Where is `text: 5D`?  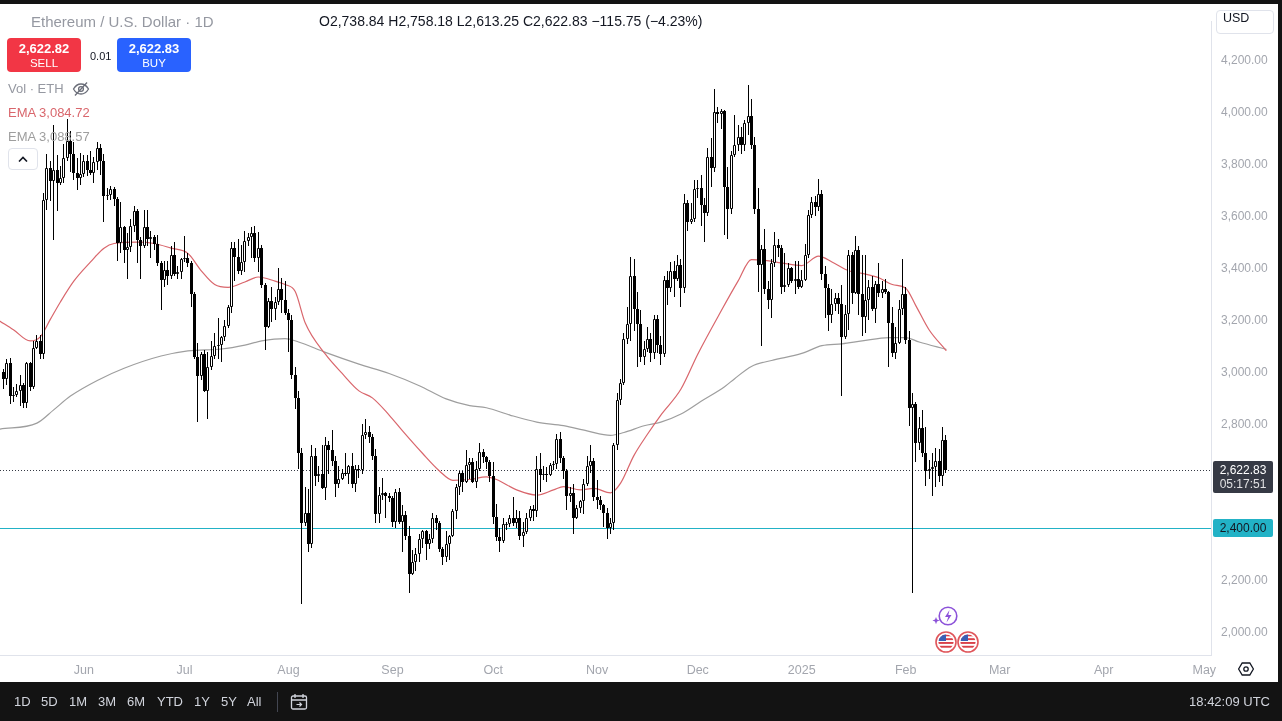 text: 5D is located at coordinates (49, 701).